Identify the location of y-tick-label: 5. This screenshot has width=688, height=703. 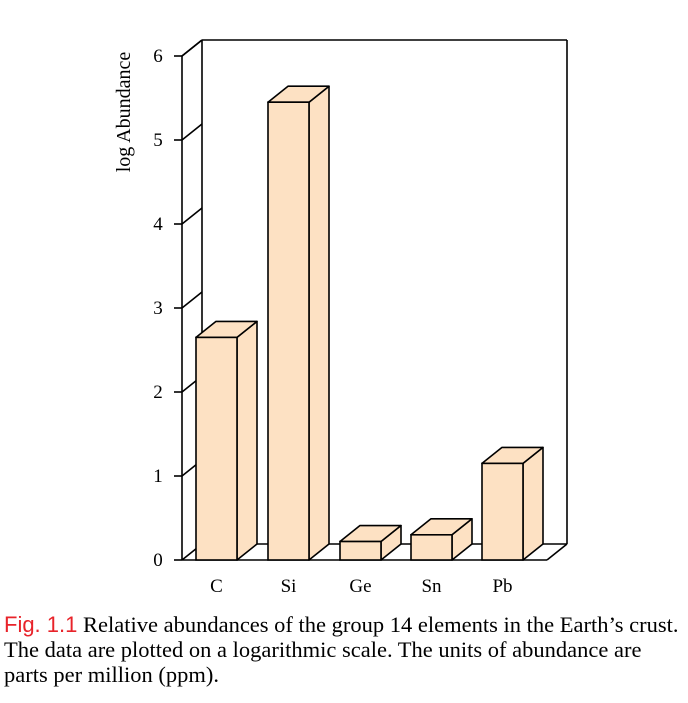
(158, 140).